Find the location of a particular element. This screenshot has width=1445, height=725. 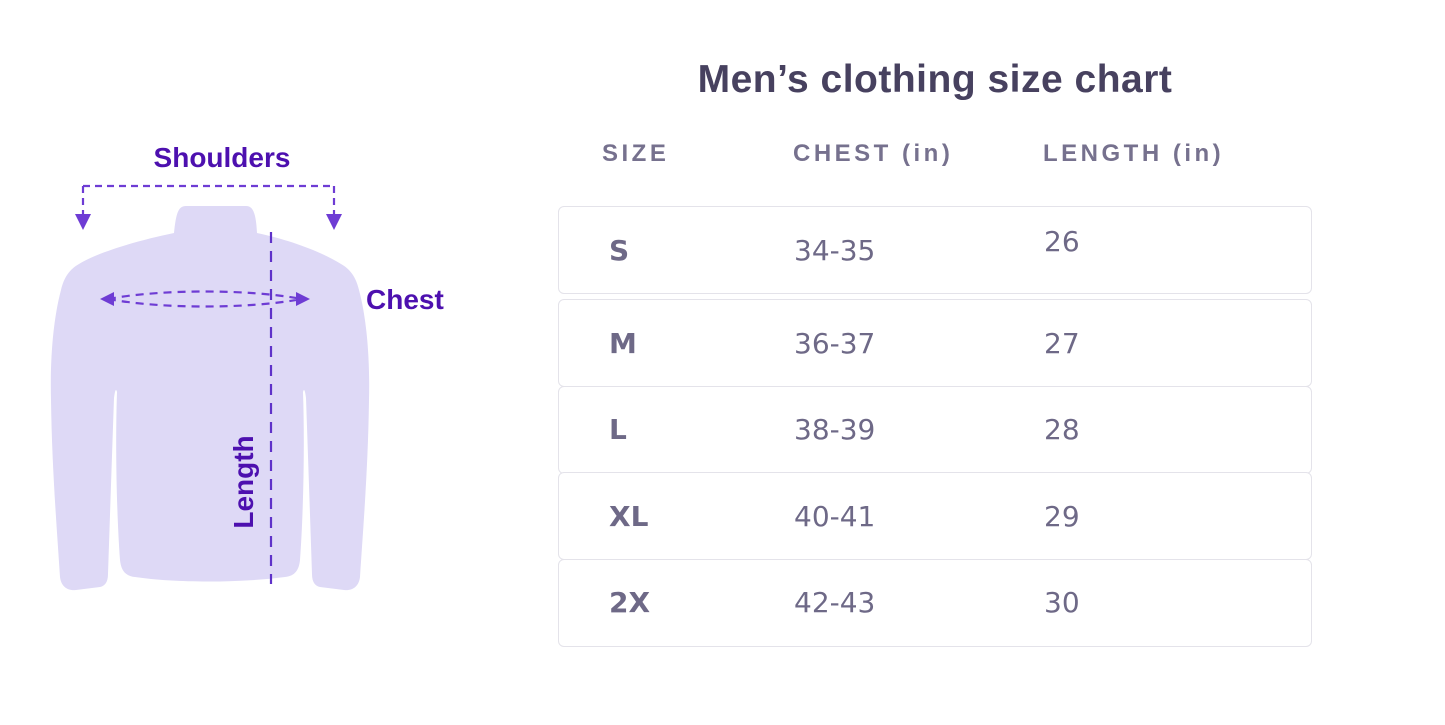

column-header-size: SIZE is located at coordinates (636, 153).